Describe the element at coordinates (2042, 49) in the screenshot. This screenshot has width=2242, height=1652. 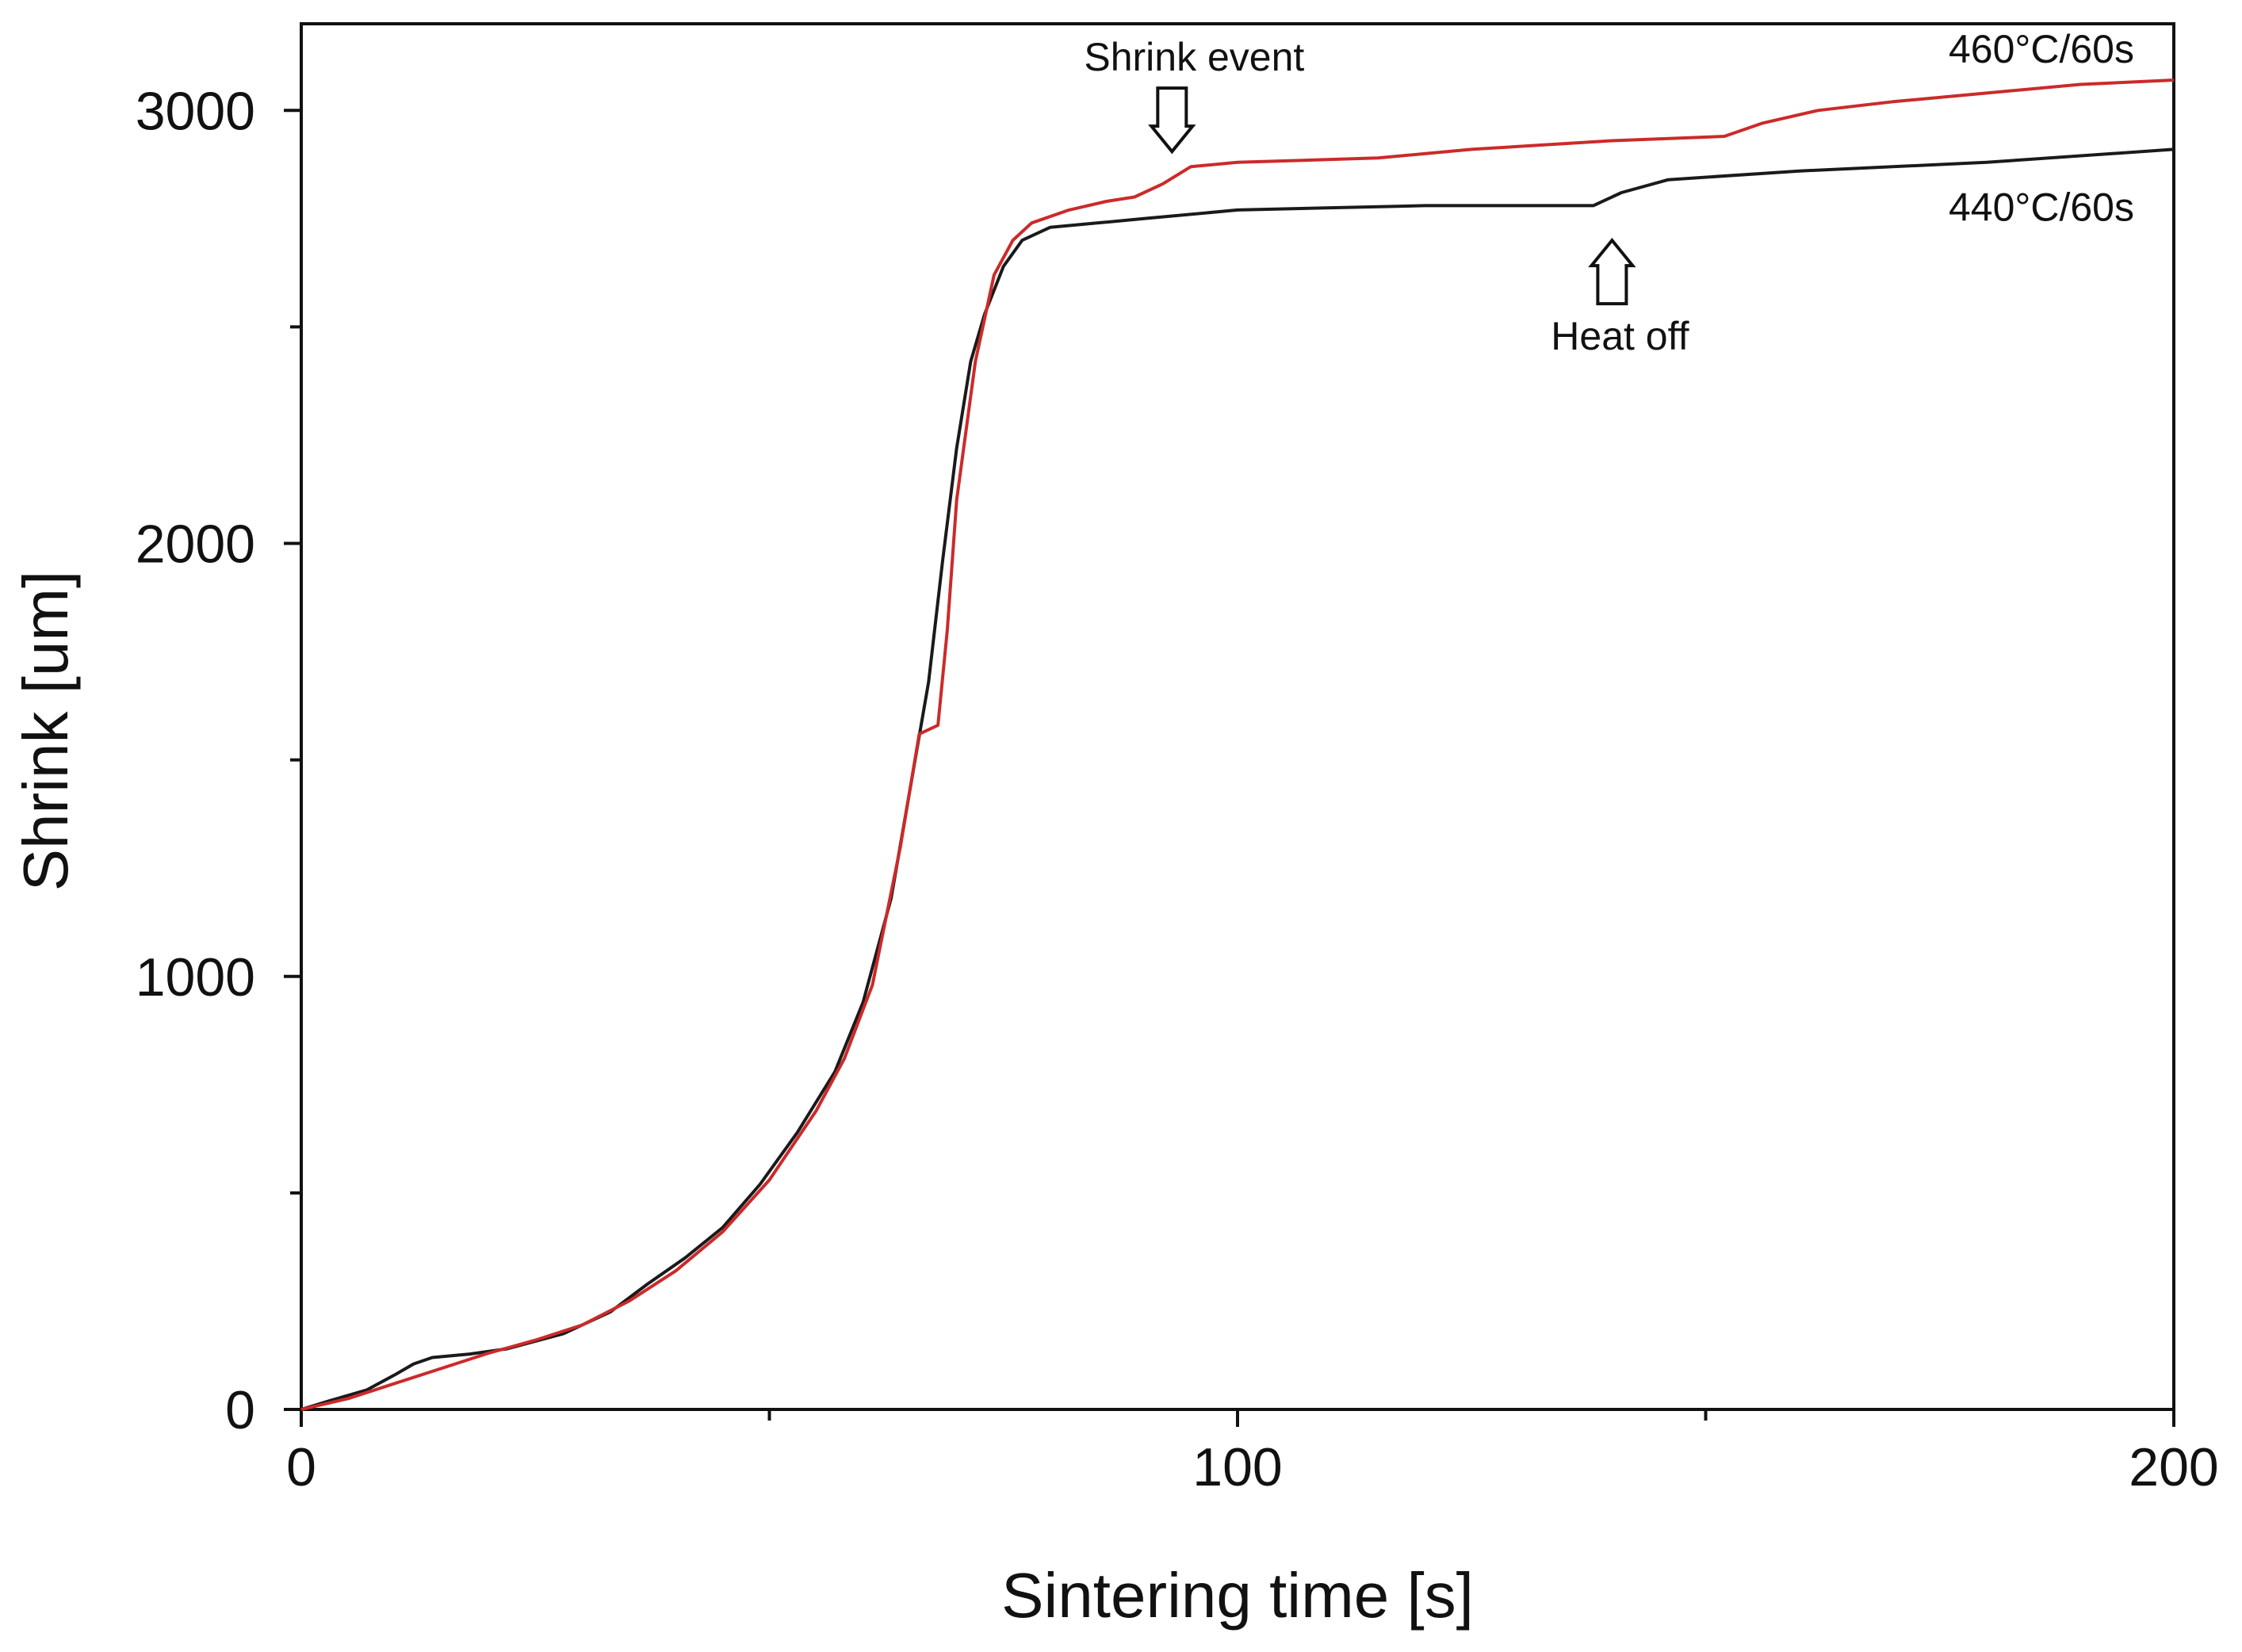
I see `series-label: 460°C/60s` at that location.